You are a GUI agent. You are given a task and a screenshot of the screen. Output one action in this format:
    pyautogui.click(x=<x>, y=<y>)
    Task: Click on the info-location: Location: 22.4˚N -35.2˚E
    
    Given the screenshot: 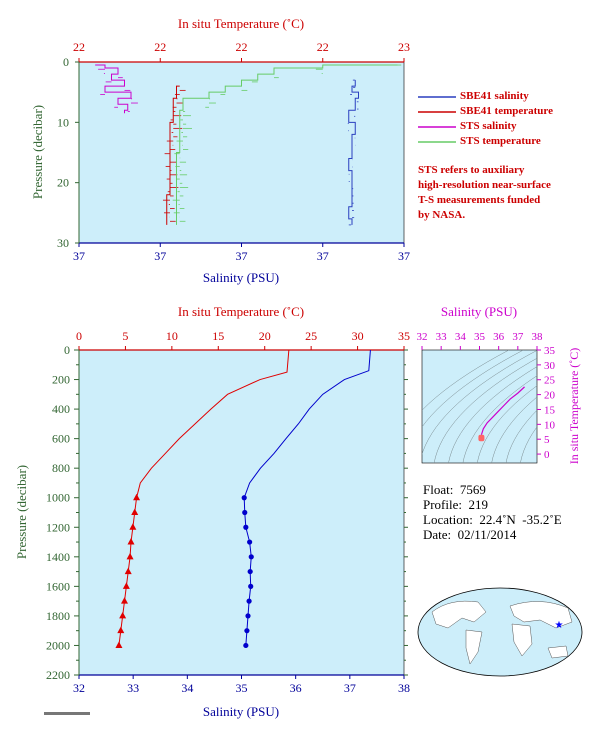 What is the action you would take?
    pyautogui.click(x=492, y=519)
    